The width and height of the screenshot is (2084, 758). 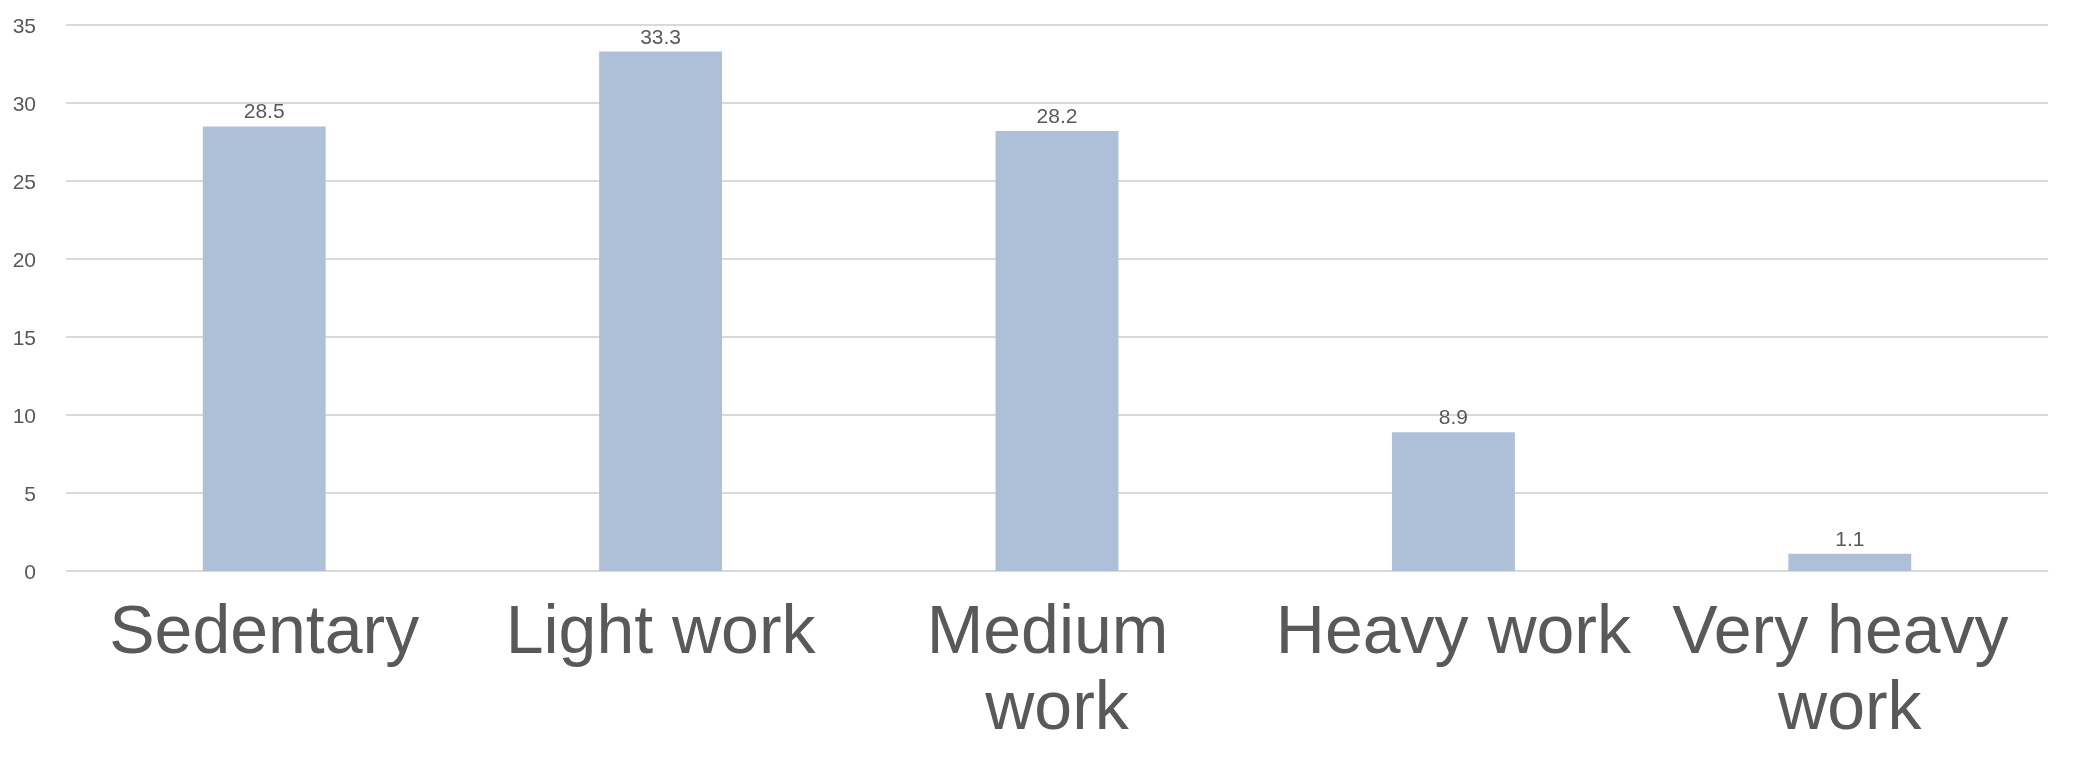 What do you see at coordinates (24, 103) in the screenshot?
I see `y-tick-label: 30` at bounding box center [24, 103].